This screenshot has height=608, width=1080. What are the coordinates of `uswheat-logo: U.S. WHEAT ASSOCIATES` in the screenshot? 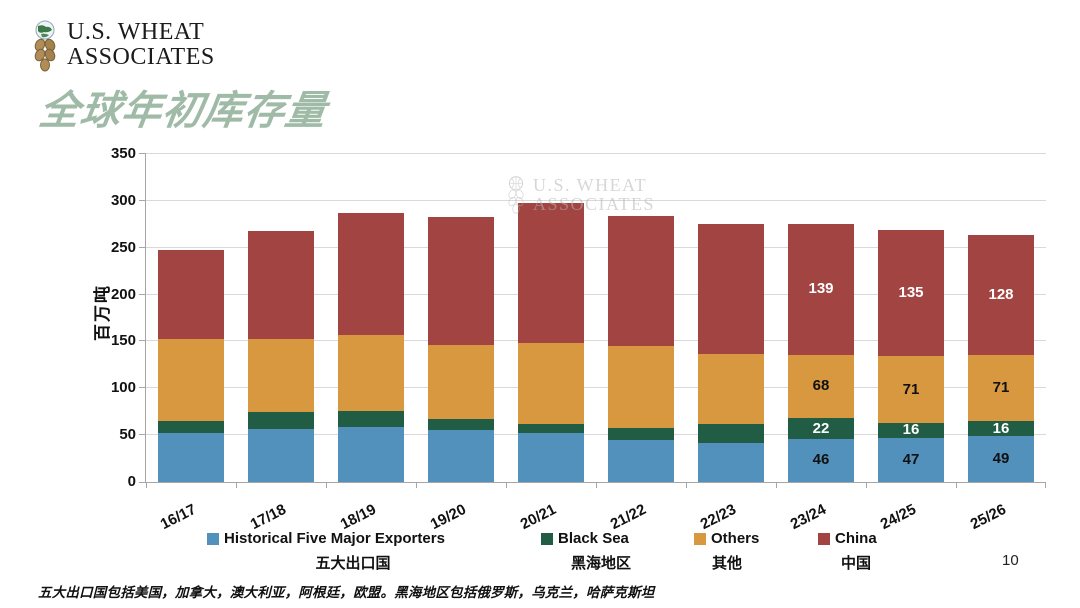 It's located at (122, 48).